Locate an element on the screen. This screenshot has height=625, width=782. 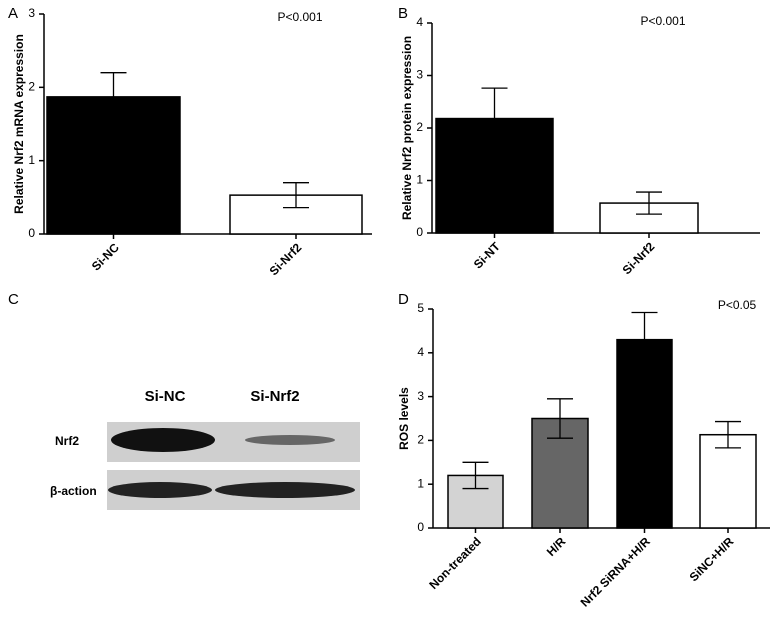
y-tick-label: 5 is located at coordinates (420, 308).